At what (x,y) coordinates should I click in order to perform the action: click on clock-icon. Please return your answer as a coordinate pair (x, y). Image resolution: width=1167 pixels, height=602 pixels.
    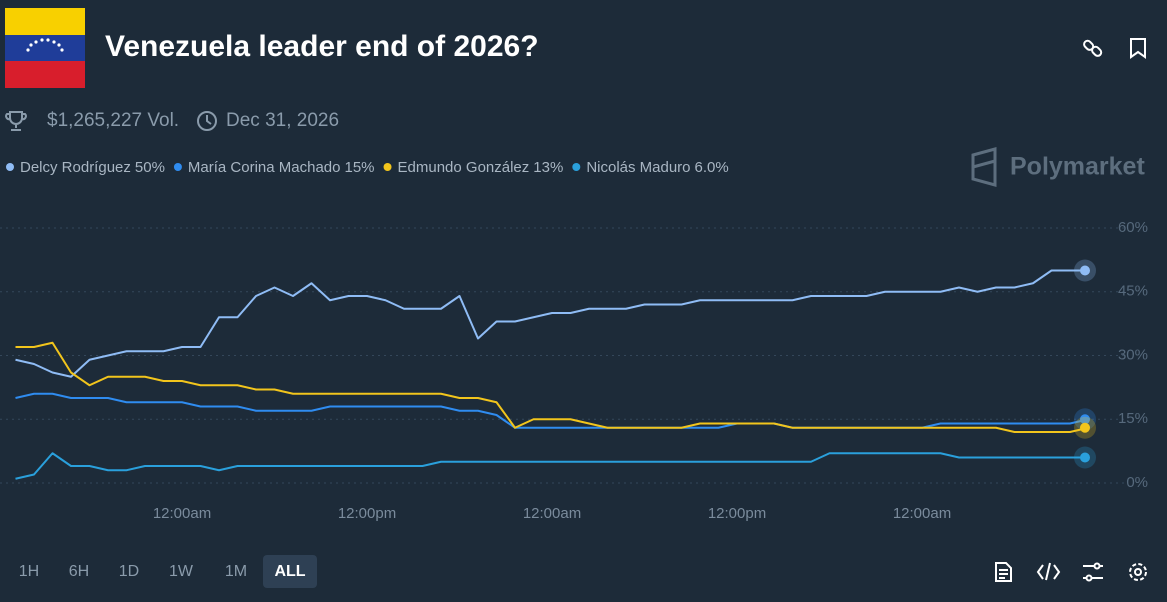
    Looking at the image, I should click on (207, 121).